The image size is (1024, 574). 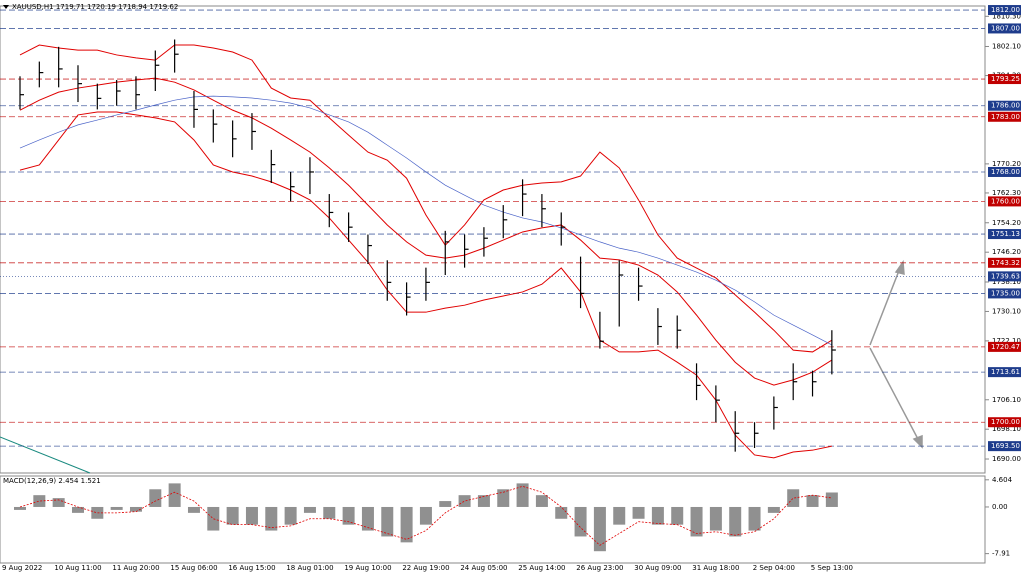 I want to click on level-label: 1700.00, so click(x=1005, y=422).